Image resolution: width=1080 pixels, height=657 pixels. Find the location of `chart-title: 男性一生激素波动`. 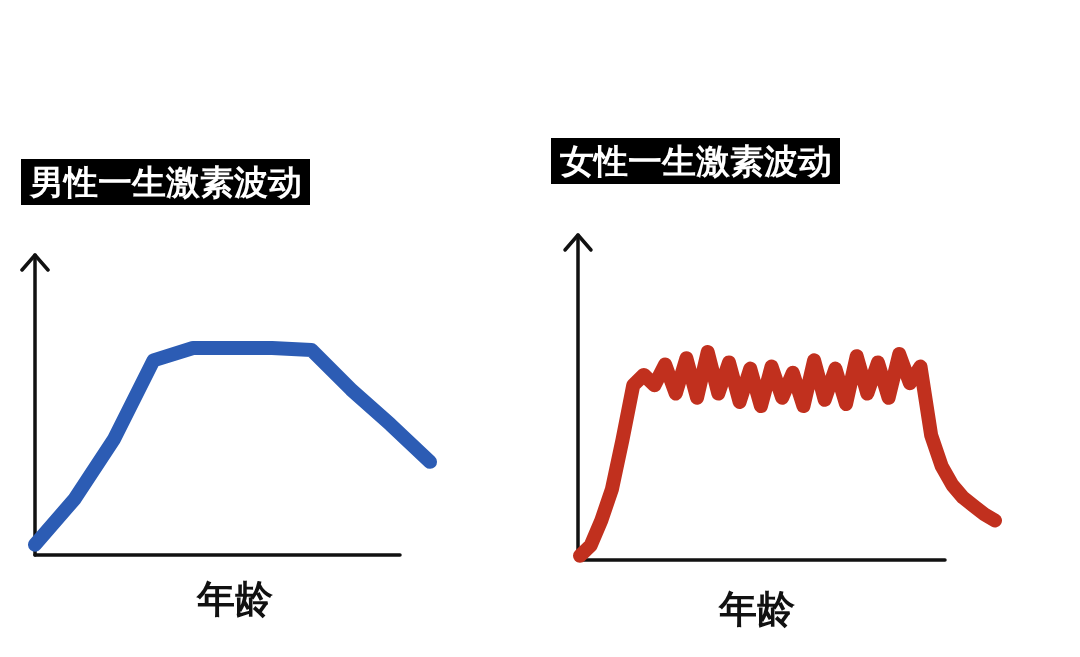

chart-title: 男性一生激素波动 is located at coordinates (165, 182).